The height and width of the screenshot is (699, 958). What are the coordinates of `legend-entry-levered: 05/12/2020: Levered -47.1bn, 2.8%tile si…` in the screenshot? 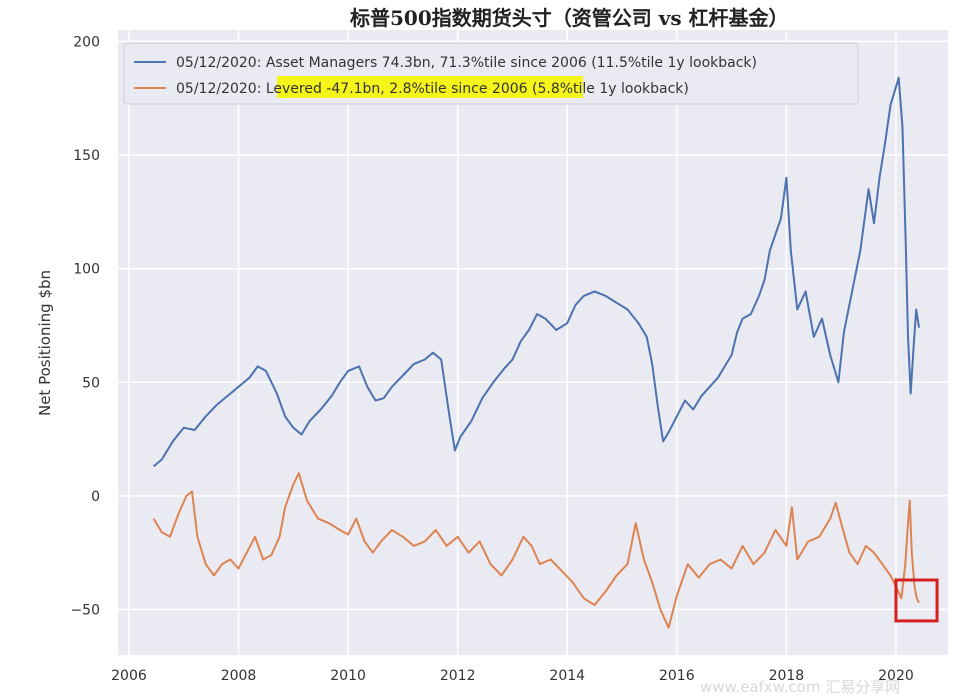 It's located at (432, 89).